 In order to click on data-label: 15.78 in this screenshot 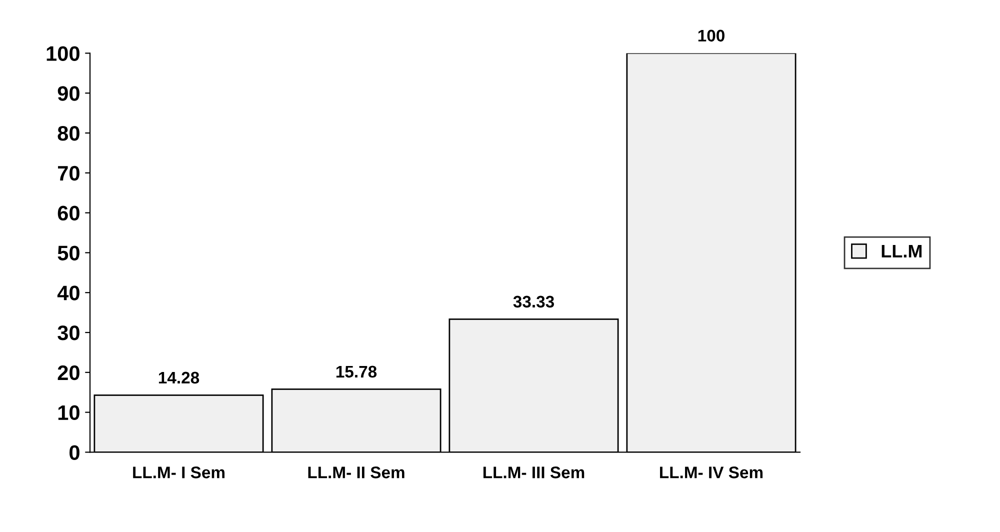, I will do `click(356, 372)`.